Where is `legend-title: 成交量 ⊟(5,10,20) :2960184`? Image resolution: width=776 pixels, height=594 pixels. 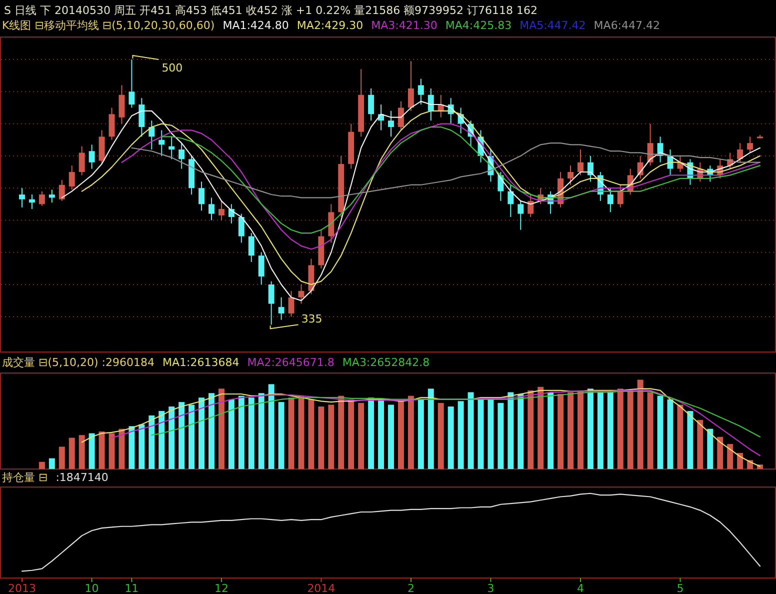
legend-title: 成交量 ⊟(5,10,20) :2960184 is located at coordinates (78, 362).